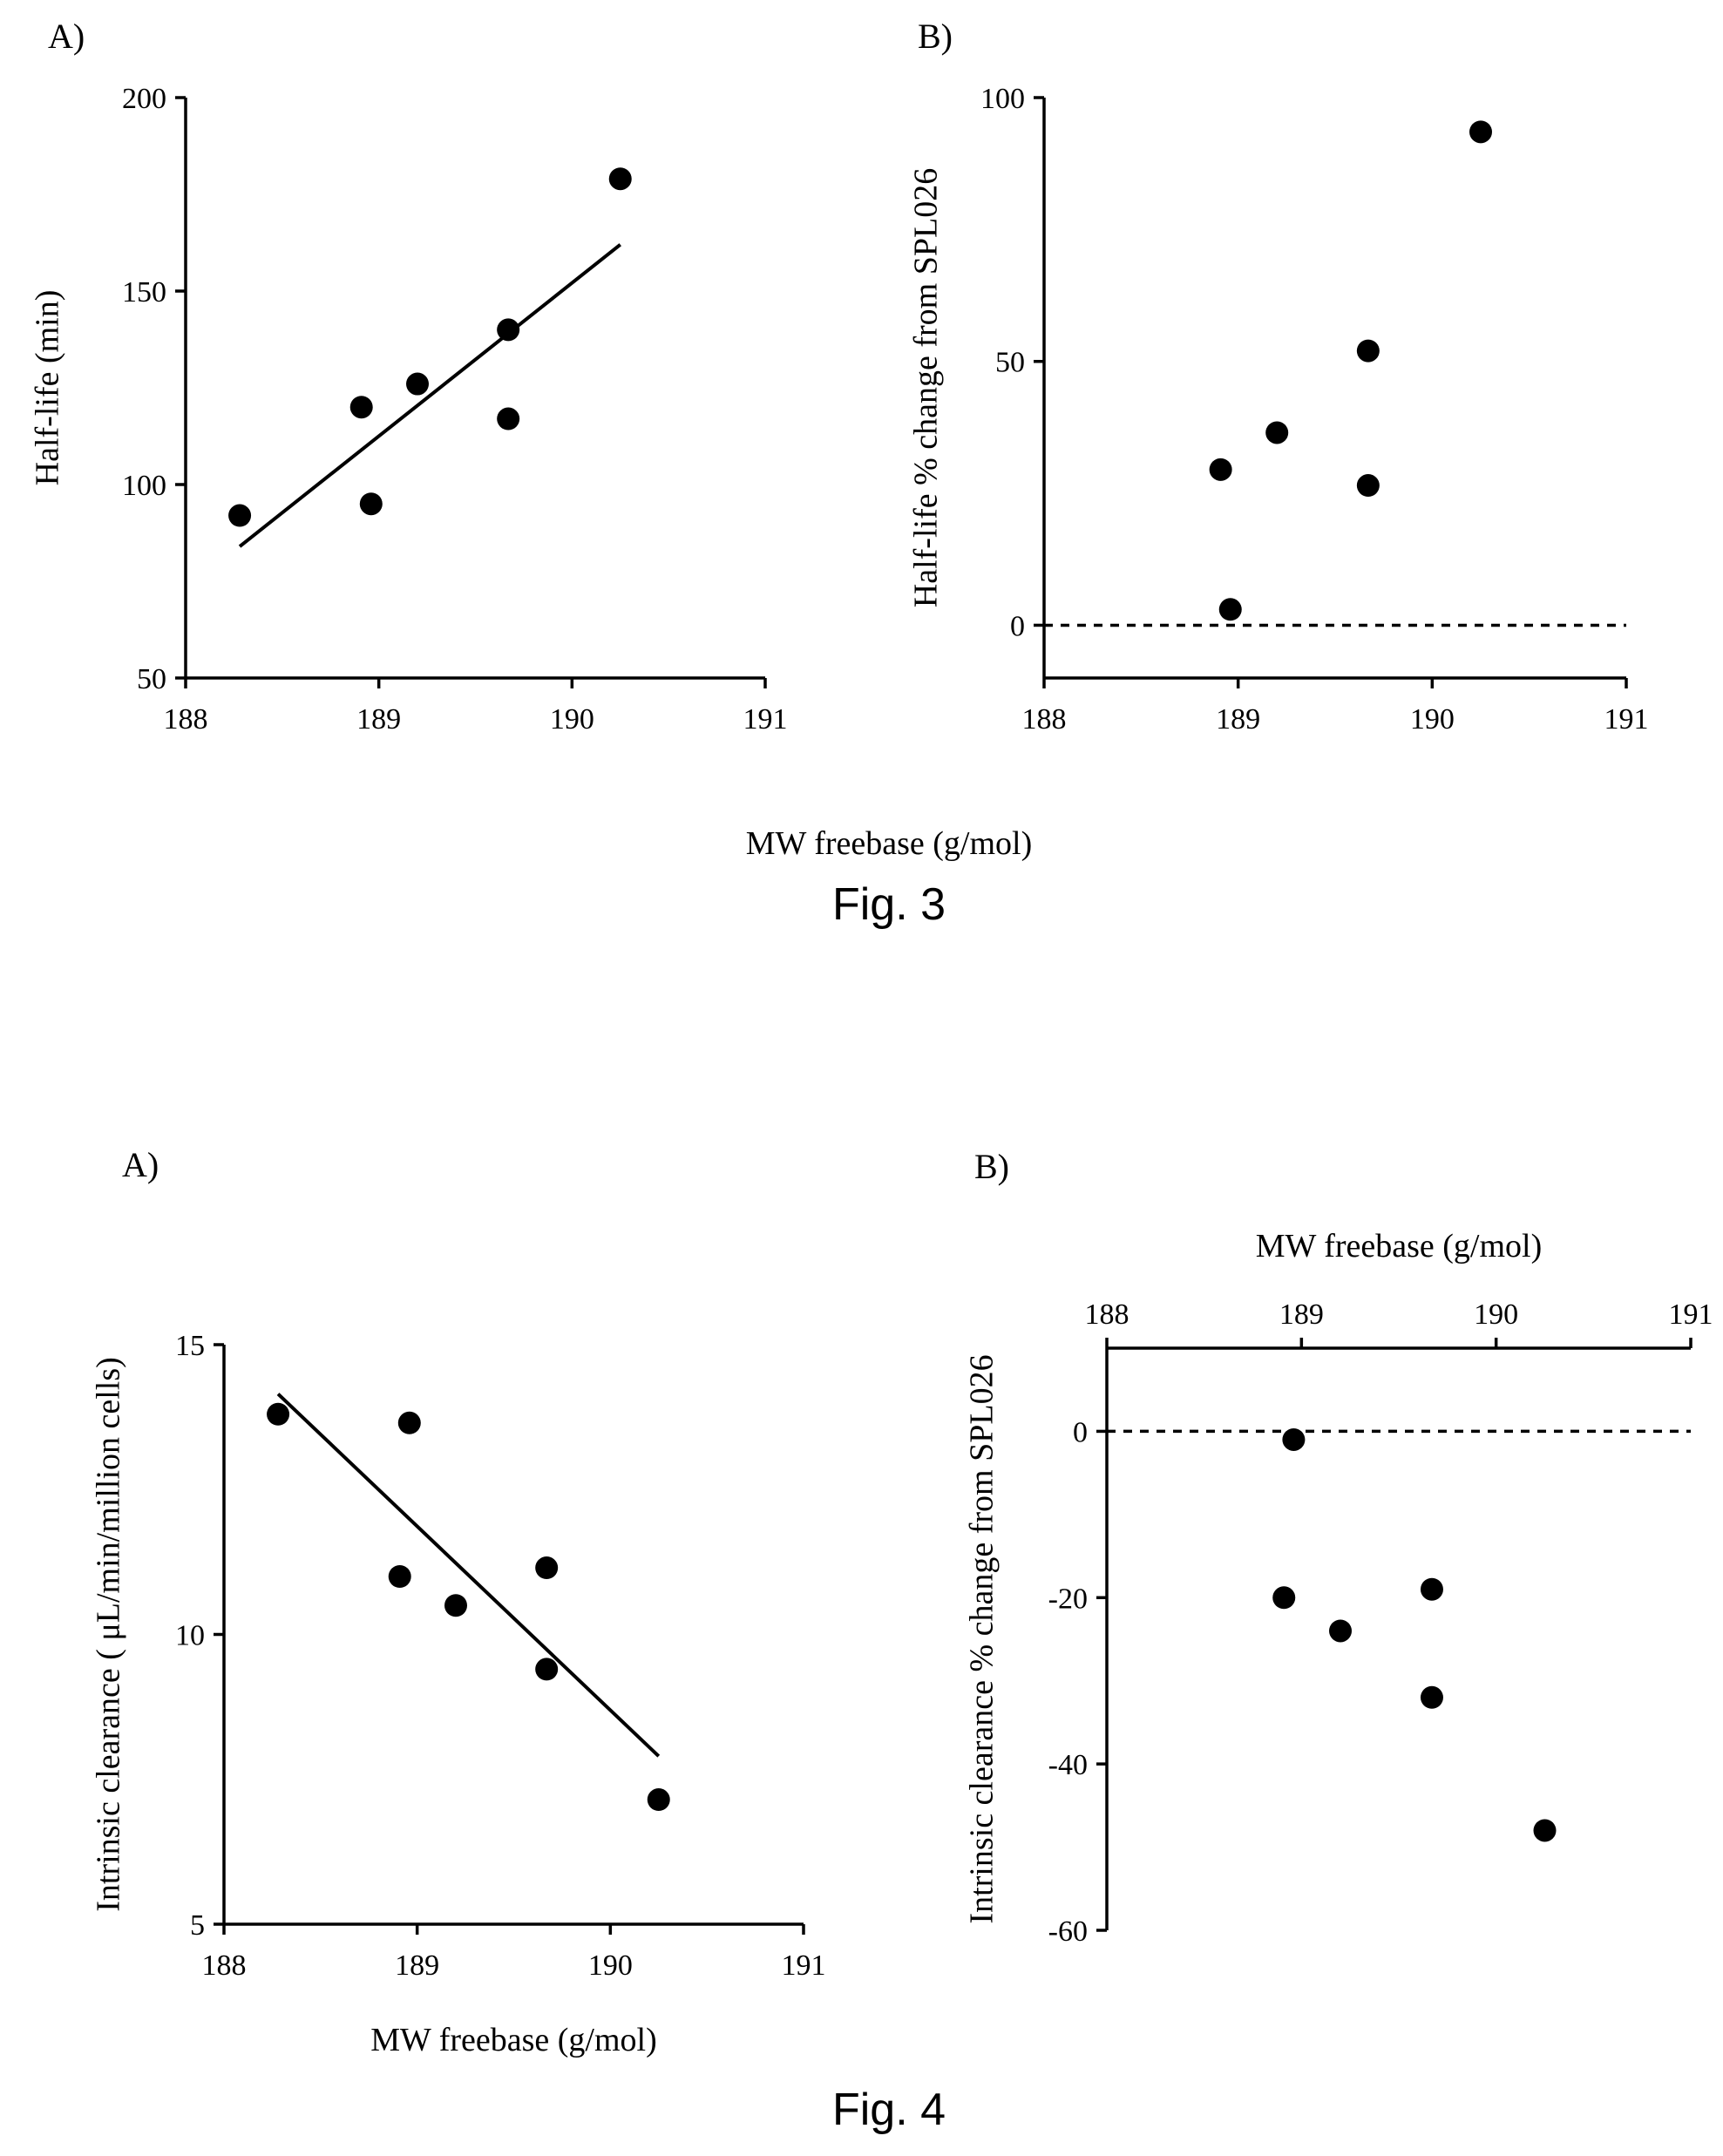 This screenshot has height=2156, width=1723. I want to click on fig3a-x-tick-label: 191, so click(765, 719).